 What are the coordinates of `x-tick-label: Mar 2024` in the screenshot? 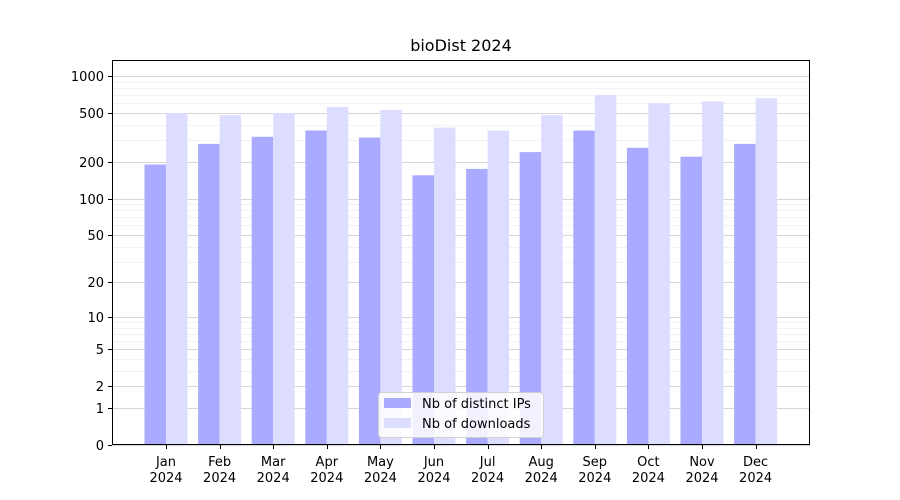 It's located at (273, 470).